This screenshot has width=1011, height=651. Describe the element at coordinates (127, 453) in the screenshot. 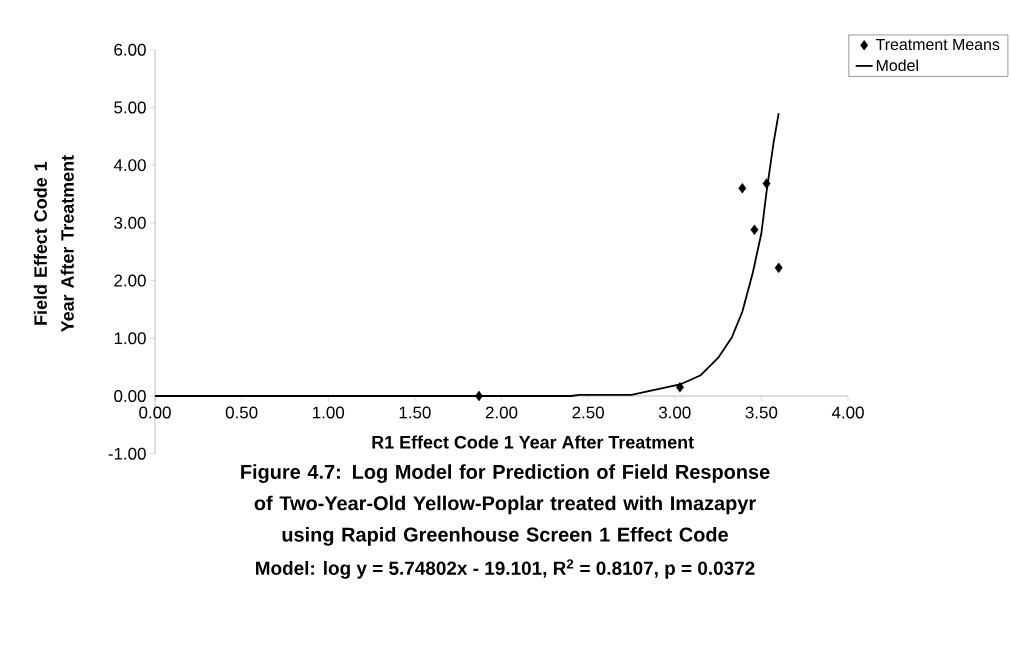

I see `y-tick-label: -1.00` at that location.